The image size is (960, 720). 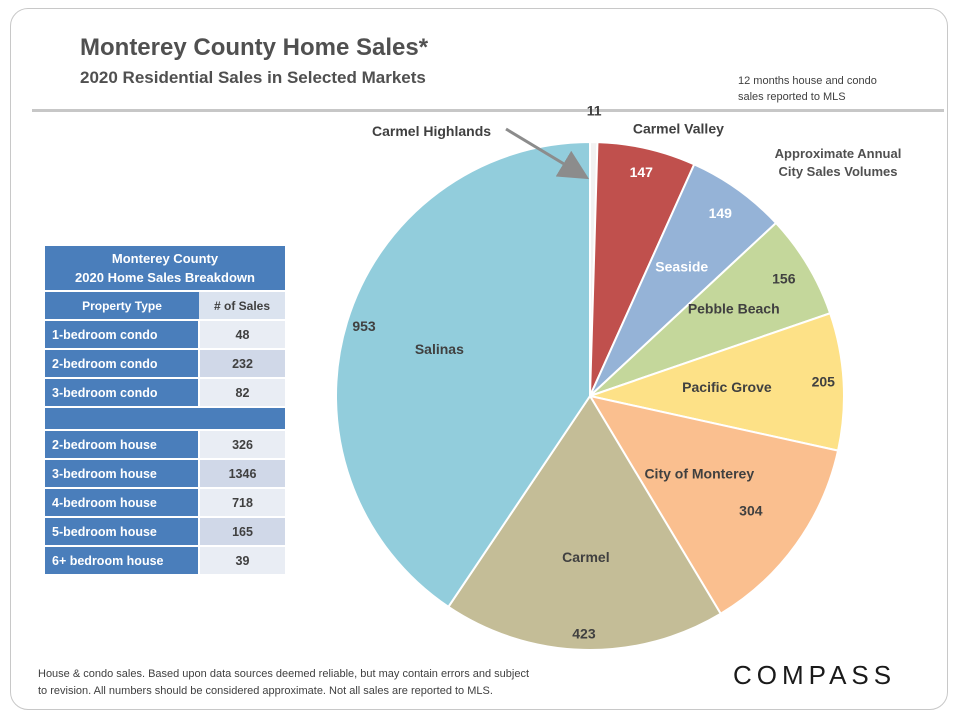 What do you see at coordinates (838, 171) in the screenshot?
I see `city-volumes-label-line2: City Sales Volumes` at bounding box center [838, 171].